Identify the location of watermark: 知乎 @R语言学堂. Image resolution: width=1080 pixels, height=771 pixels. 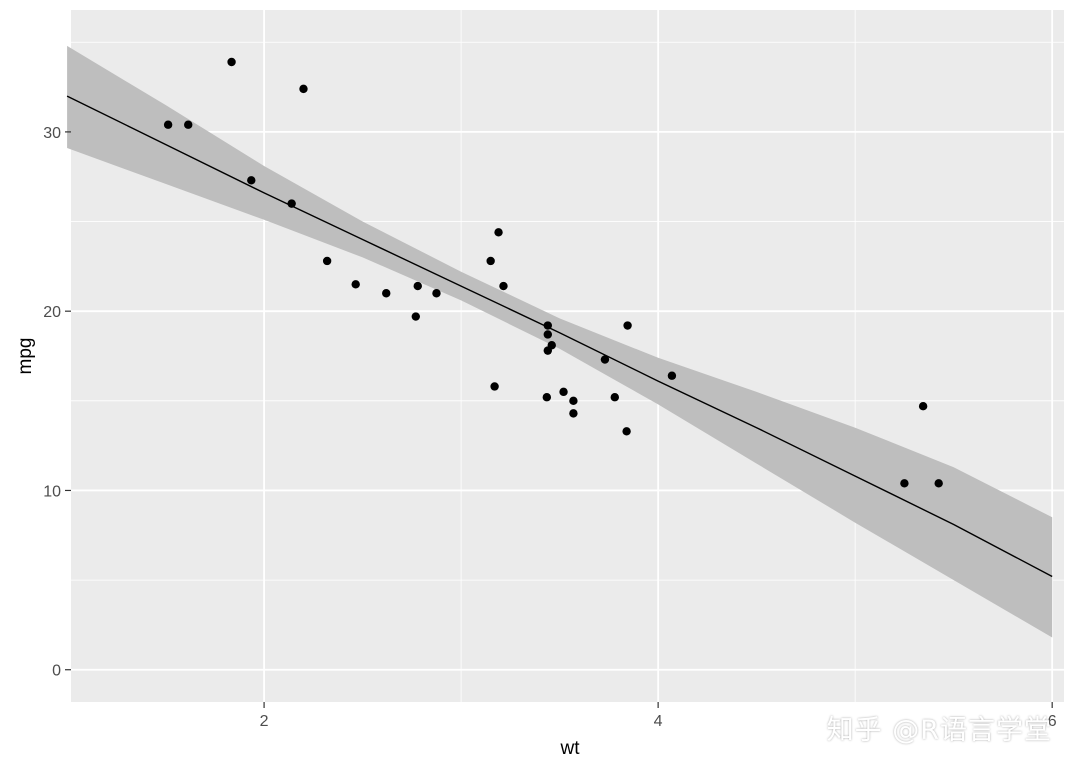
(939, 730).